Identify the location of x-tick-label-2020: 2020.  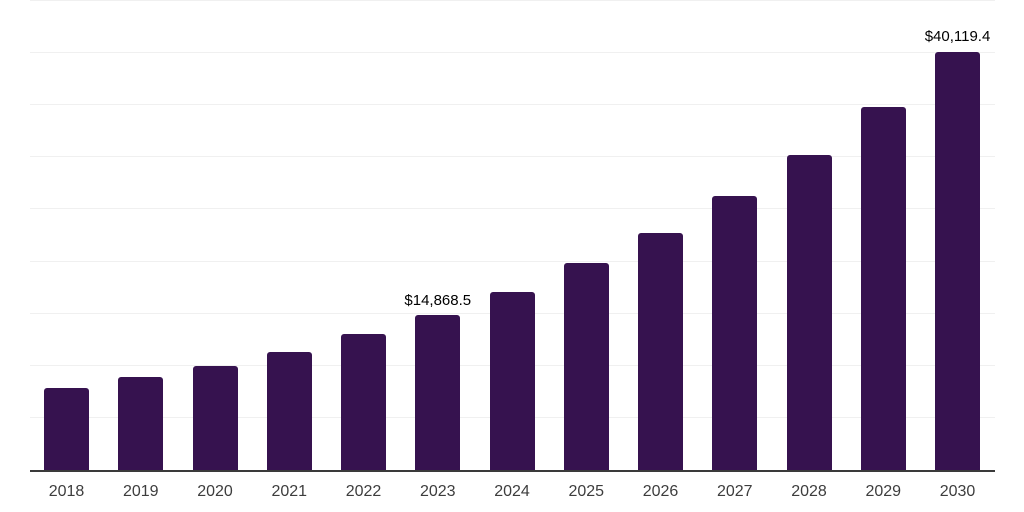
(215, 491).